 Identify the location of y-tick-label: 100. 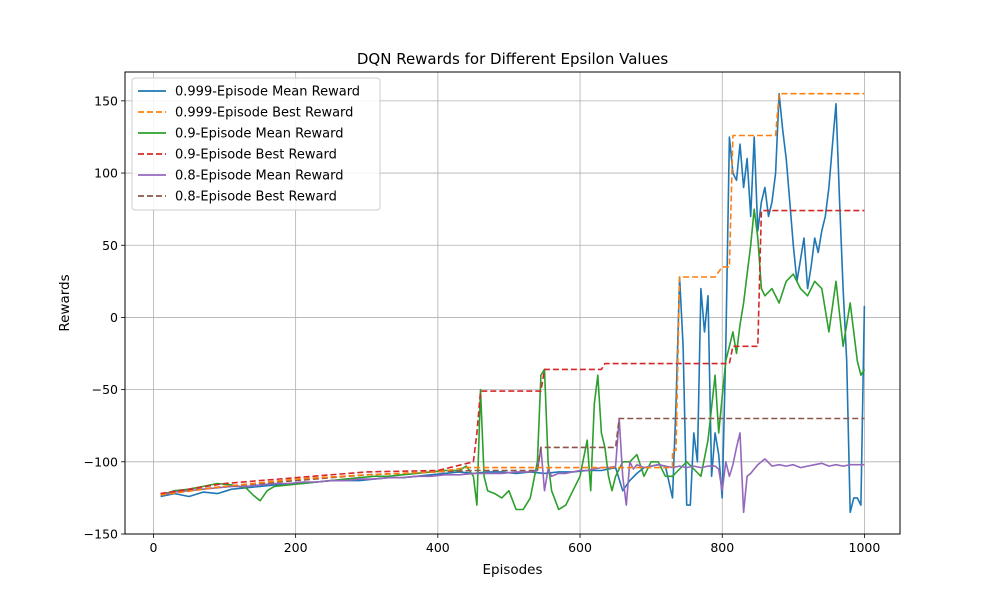
(106, 173).